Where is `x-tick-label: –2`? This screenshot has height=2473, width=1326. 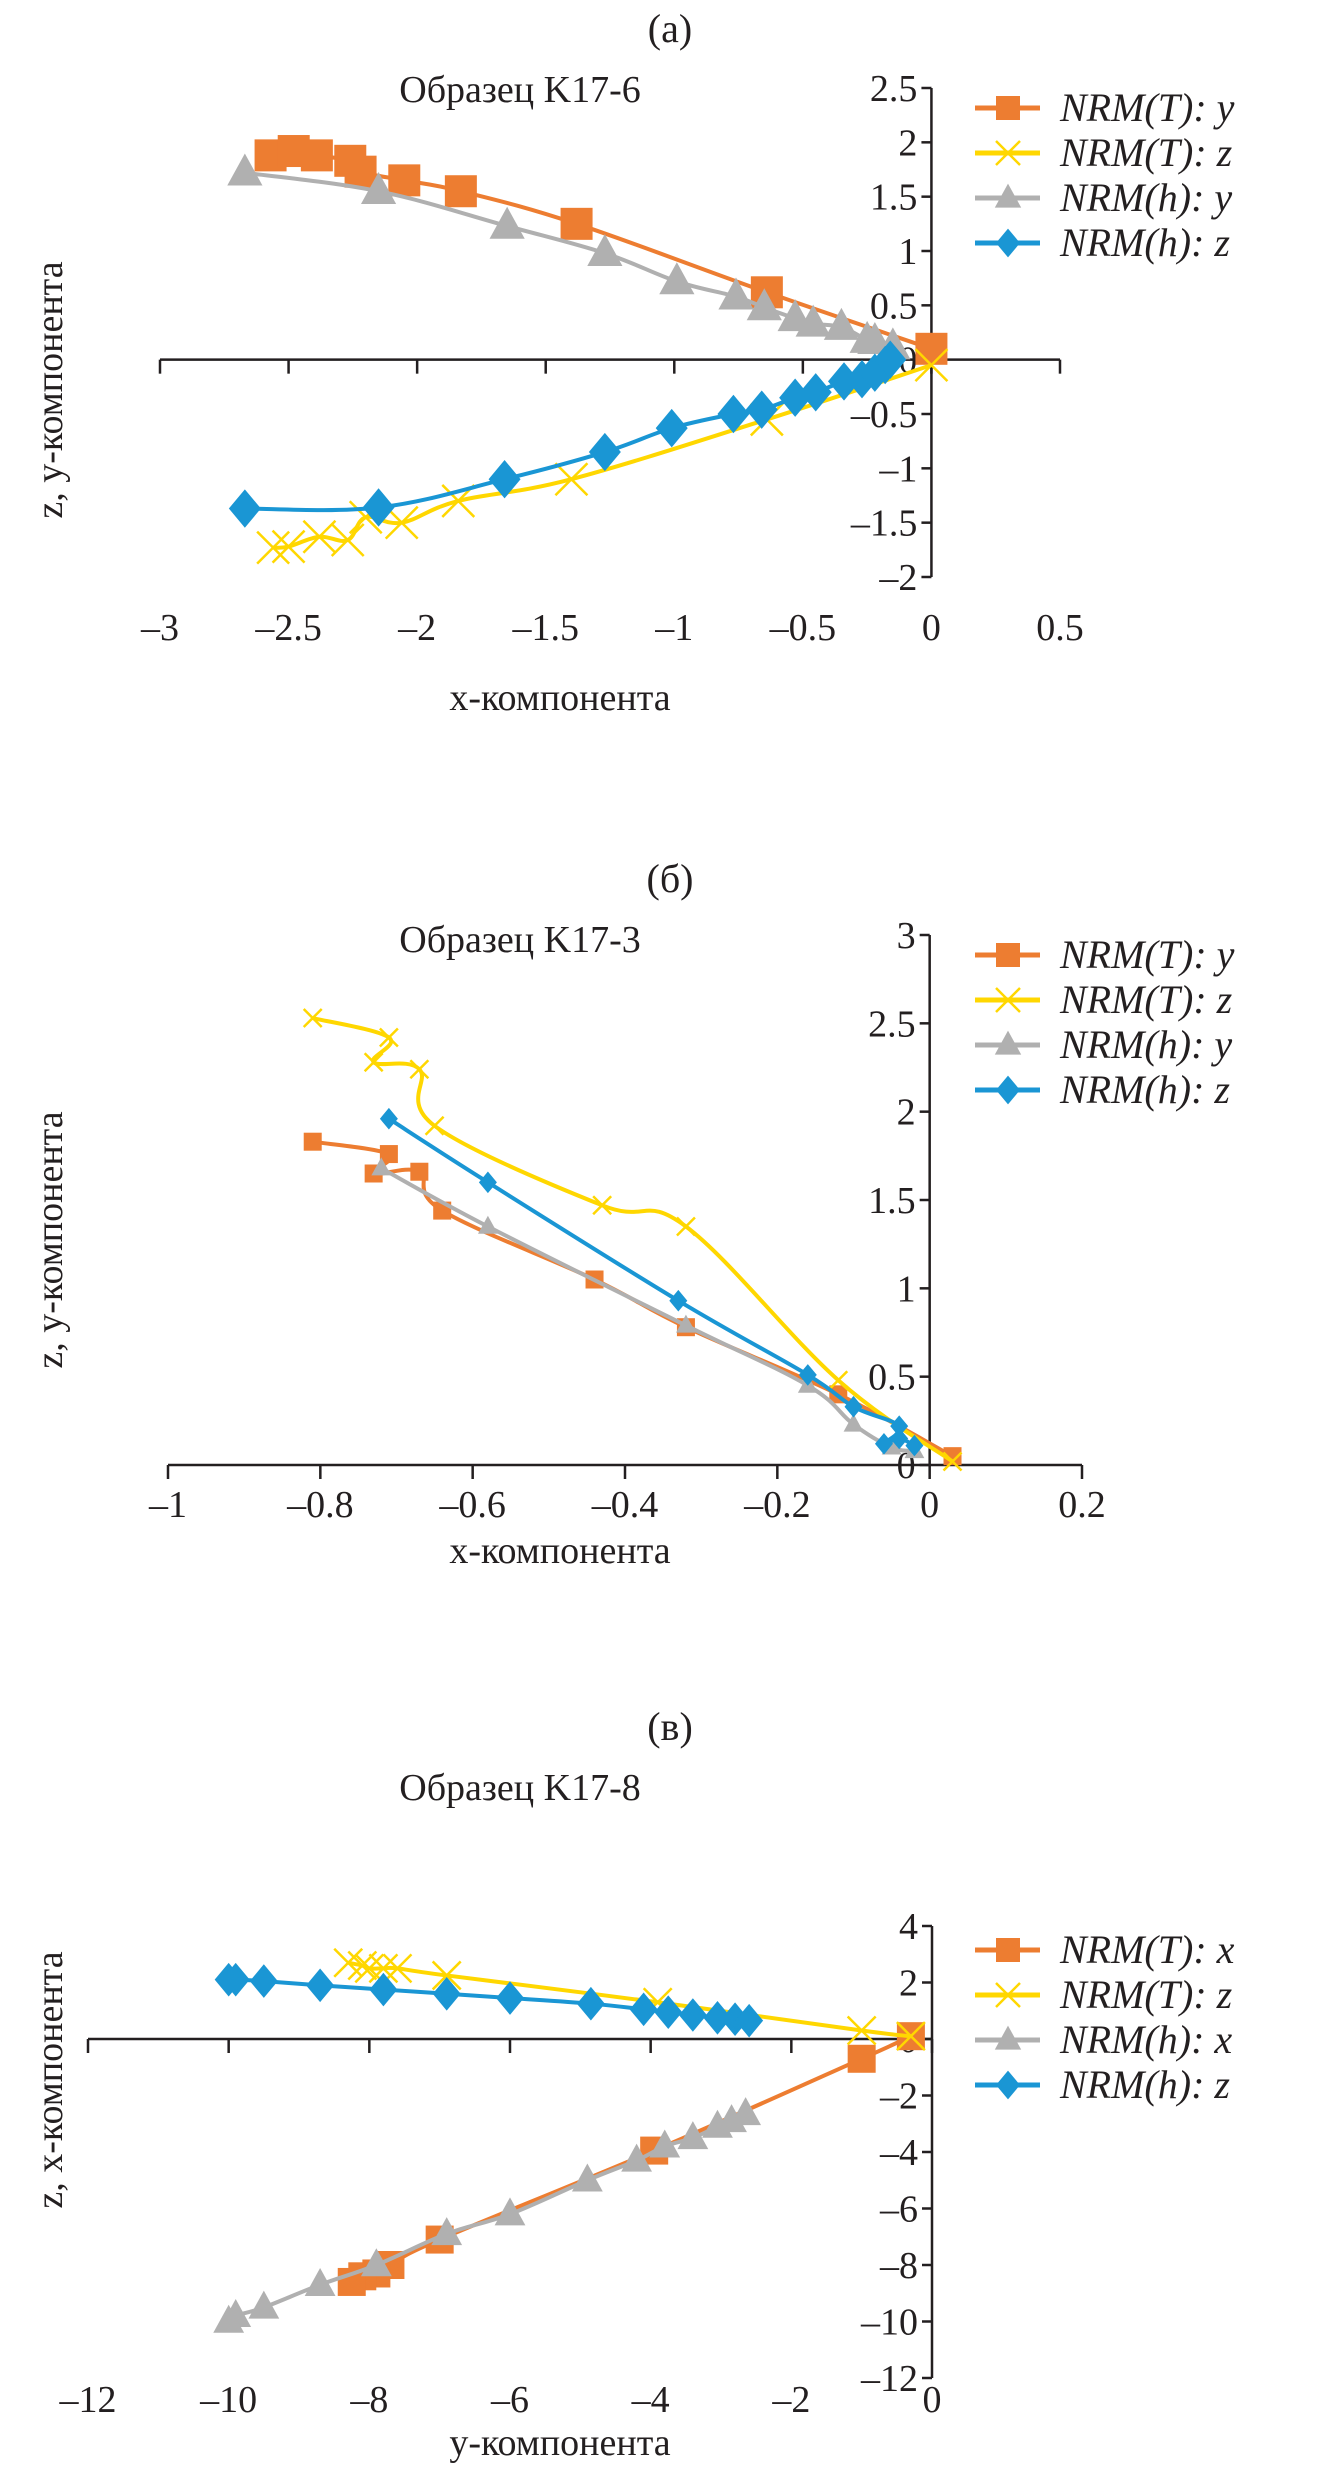 x-tick-label: –2 is located at coordinates (416, 628).